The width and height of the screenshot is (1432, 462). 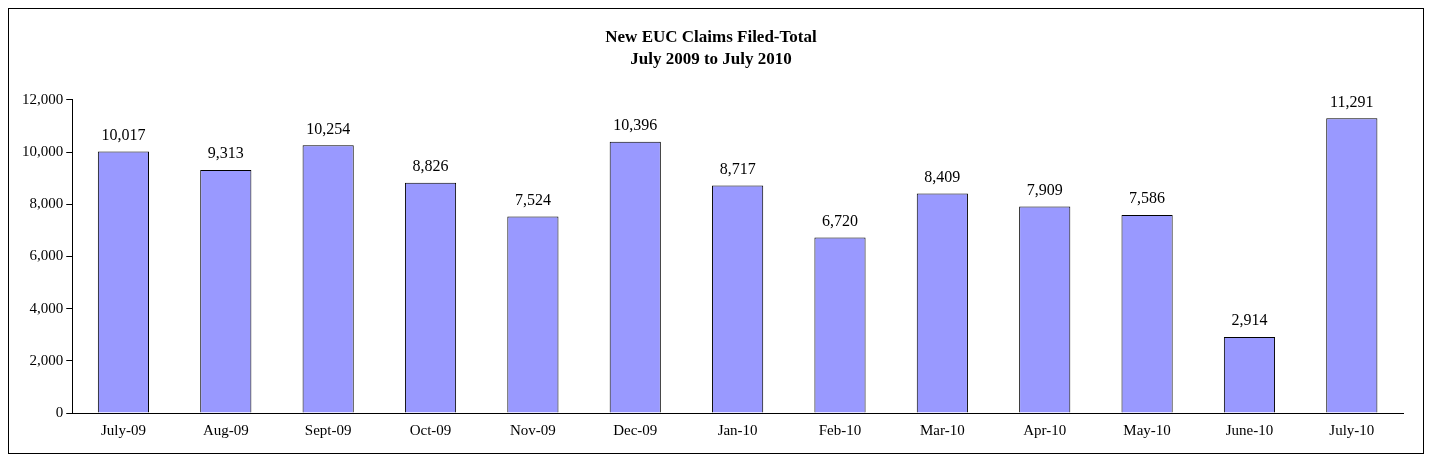 I want to click on data-label: 8,409, so click(x=942, y=176).